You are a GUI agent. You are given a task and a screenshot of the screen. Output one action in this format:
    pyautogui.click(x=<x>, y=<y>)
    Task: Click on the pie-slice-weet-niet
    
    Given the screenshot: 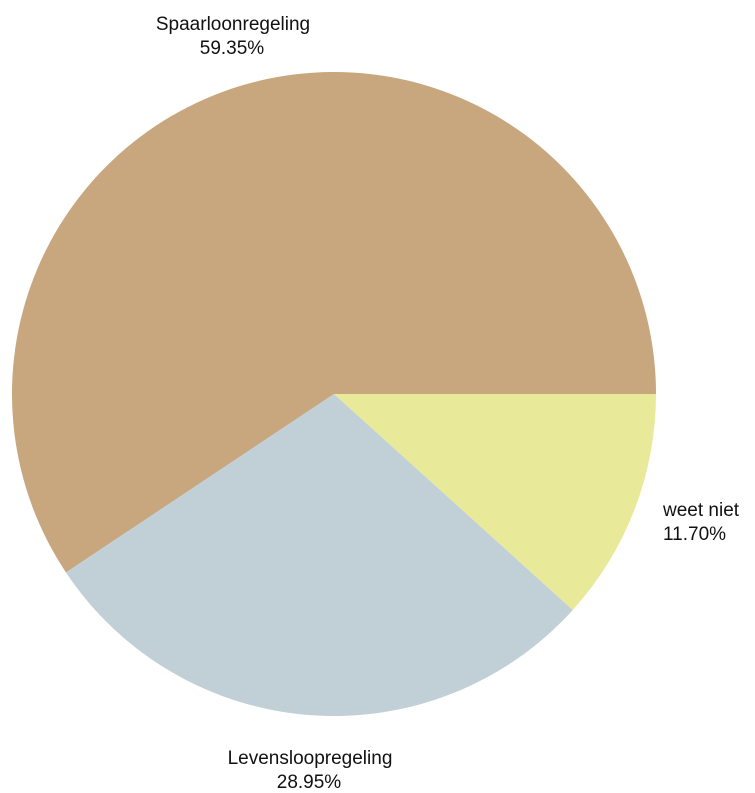 What is the action you would take?
    pyautogui.click(x=495, y=502)
    